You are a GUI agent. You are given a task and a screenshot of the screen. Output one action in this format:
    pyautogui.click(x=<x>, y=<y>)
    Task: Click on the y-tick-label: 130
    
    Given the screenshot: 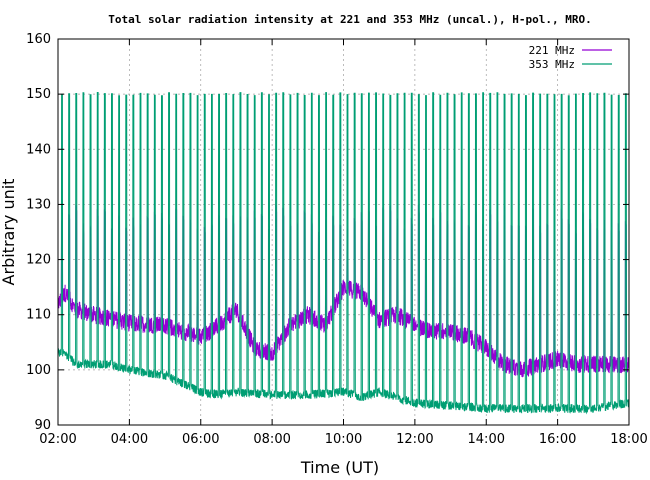 What is the action you would take?
    pyautogui.click(x=38, y=204)
    